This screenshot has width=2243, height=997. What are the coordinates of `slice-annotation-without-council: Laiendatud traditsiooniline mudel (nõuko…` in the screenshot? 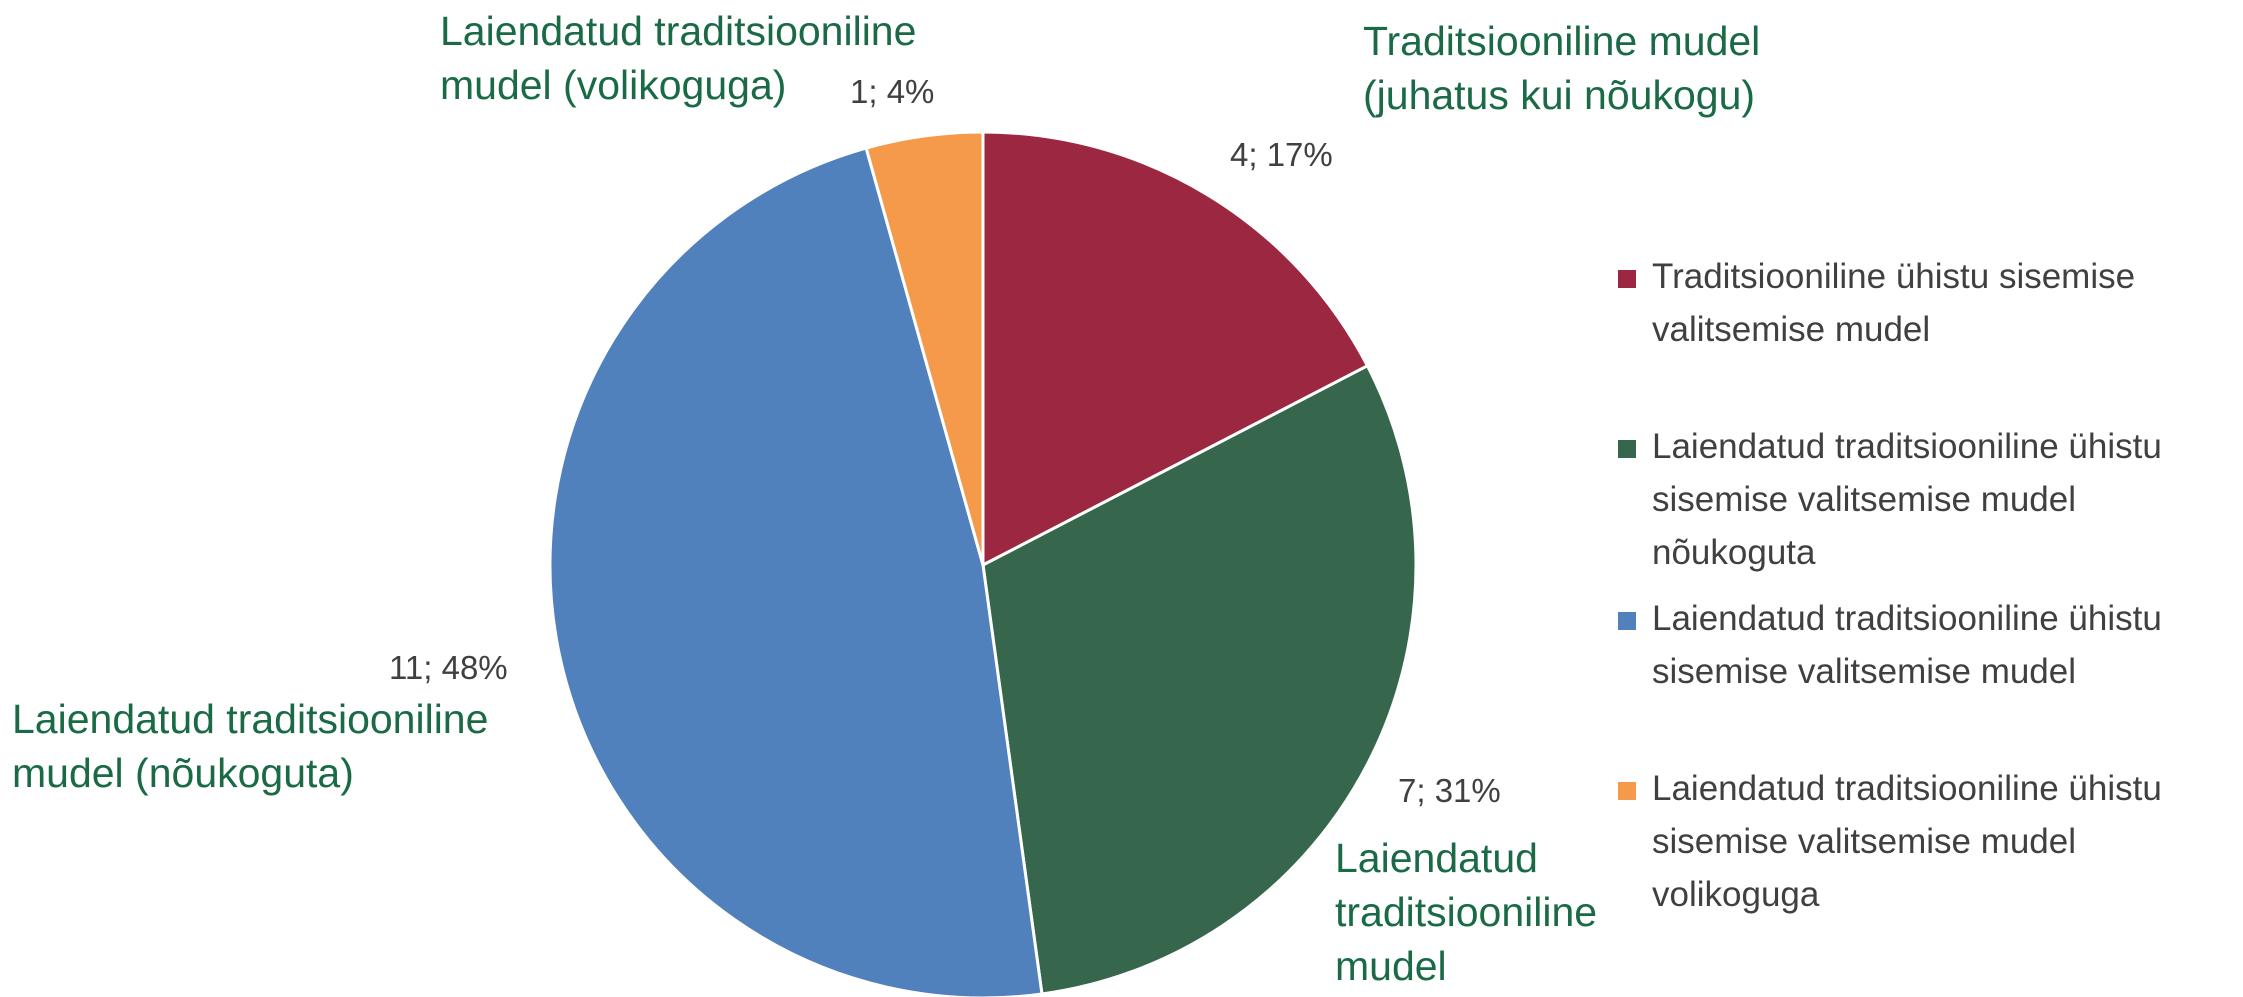 It's located at (250, 746).